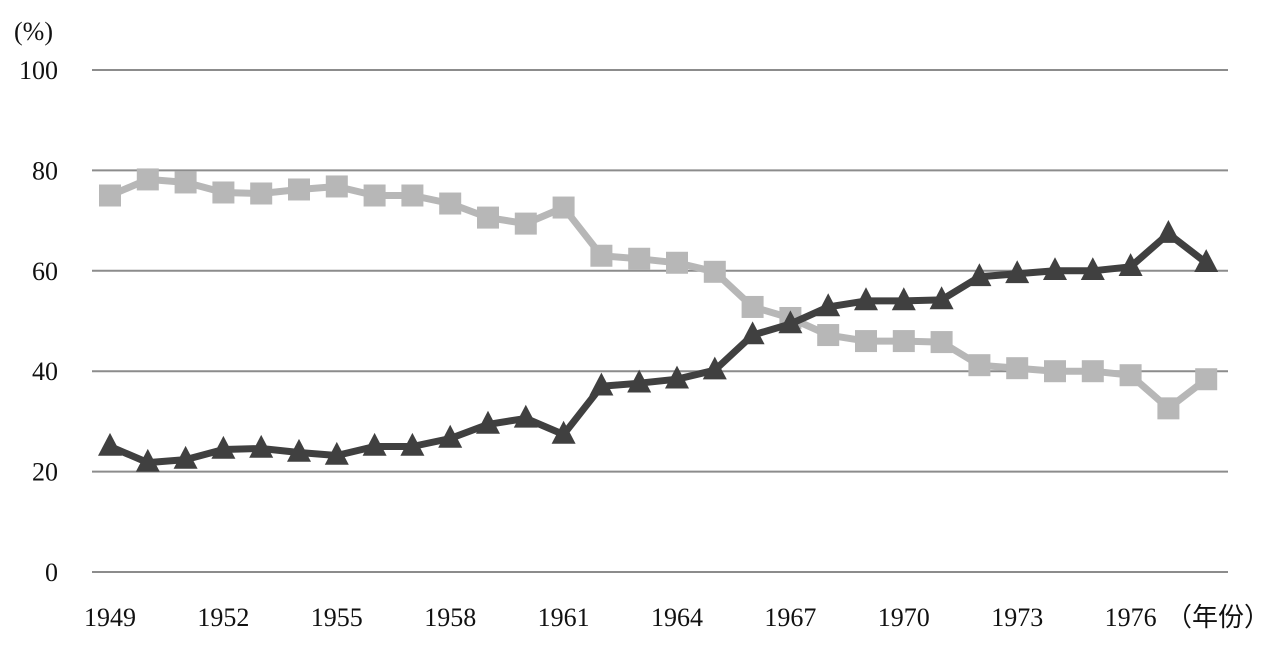  What do you see at coordinates (1131, 617) in the screenshot?
I see `x-tick-label: 1976` at bounding box center [1131, 617].